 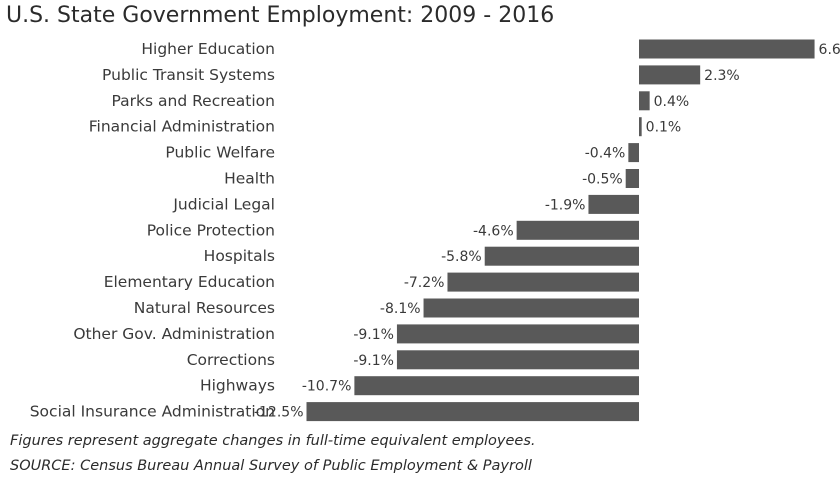 I want to click on category-label-health: Health, so click(x=249, y=179).